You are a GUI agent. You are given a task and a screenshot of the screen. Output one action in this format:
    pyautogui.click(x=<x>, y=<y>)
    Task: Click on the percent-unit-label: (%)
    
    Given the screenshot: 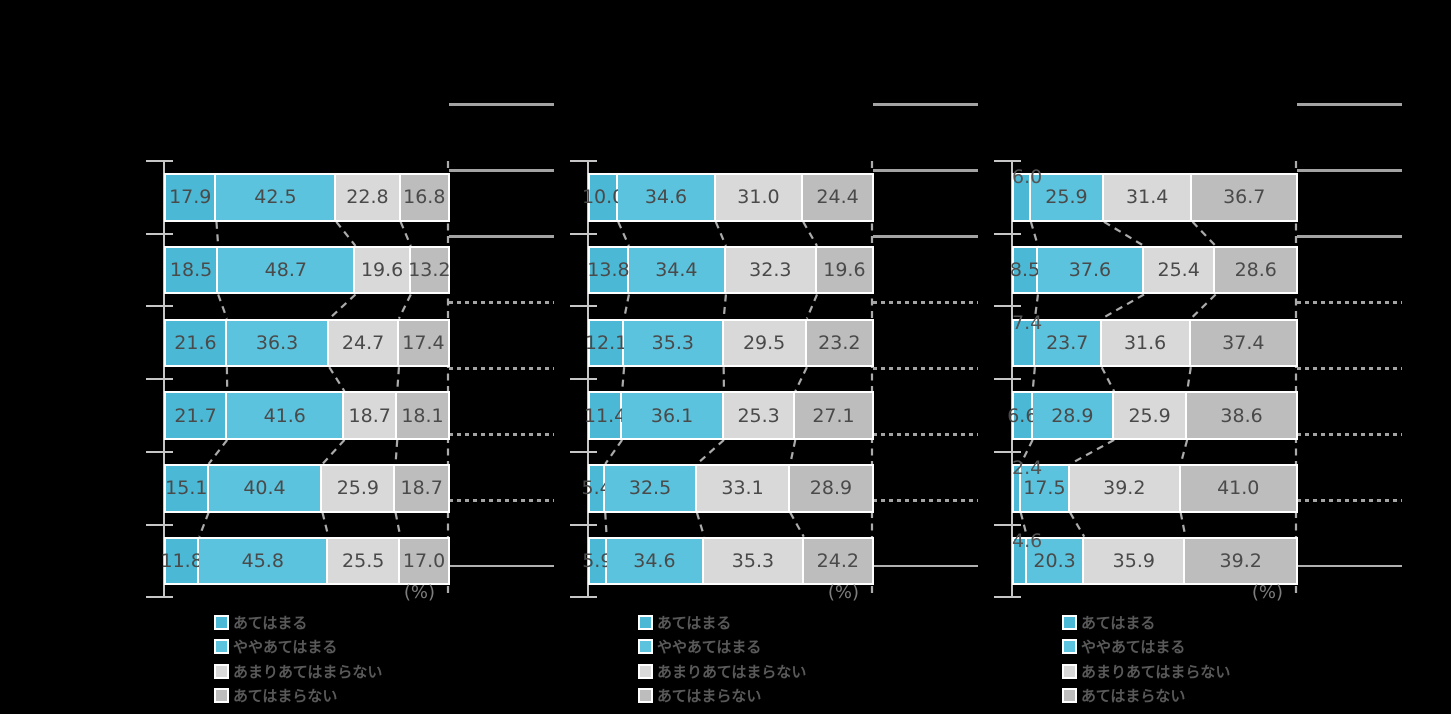 What is the action you would take?
    pyautogui.click(x=419, y=592)
    